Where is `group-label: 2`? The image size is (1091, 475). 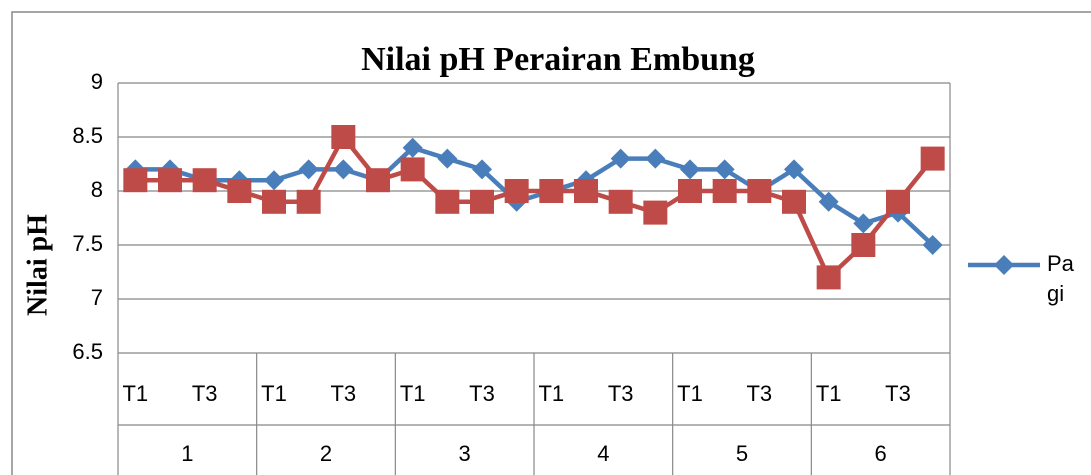
group-label: 2 is located at coordinates (326, 453).